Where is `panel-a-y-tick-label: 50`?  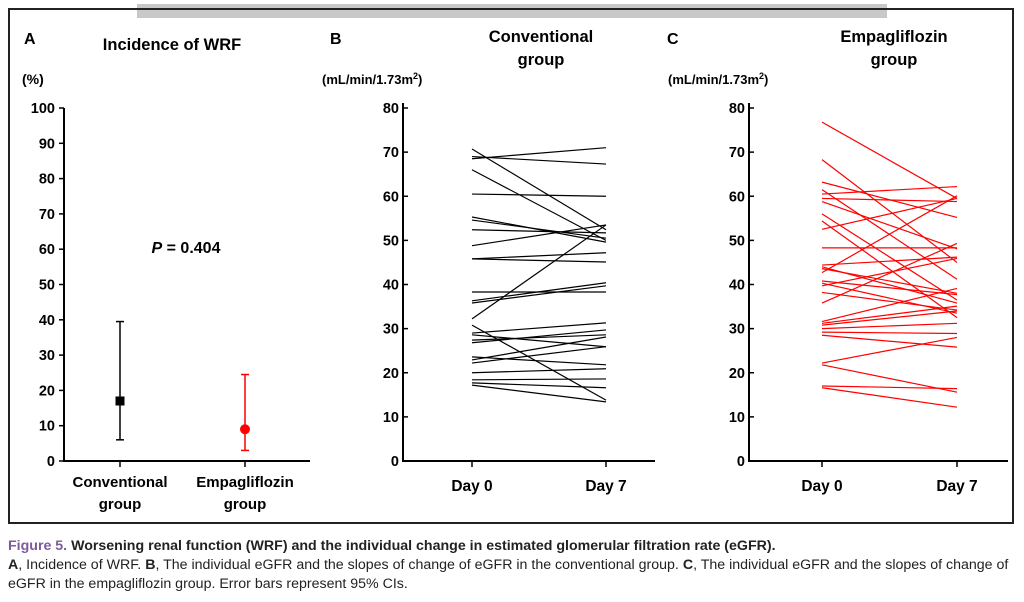 panel-a-y-tick-label: 50 is located at coordinates (47, 286).